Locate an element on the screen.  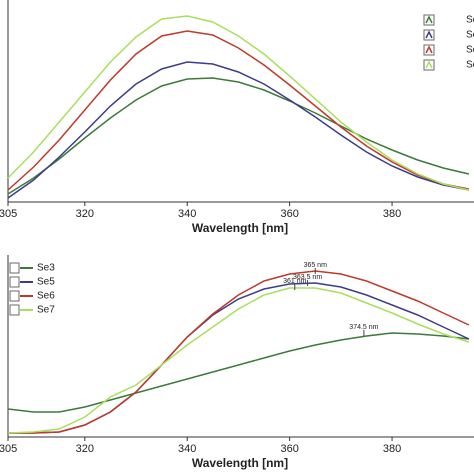
annotation: 363.5 nm is located at coordinates (307, 277).